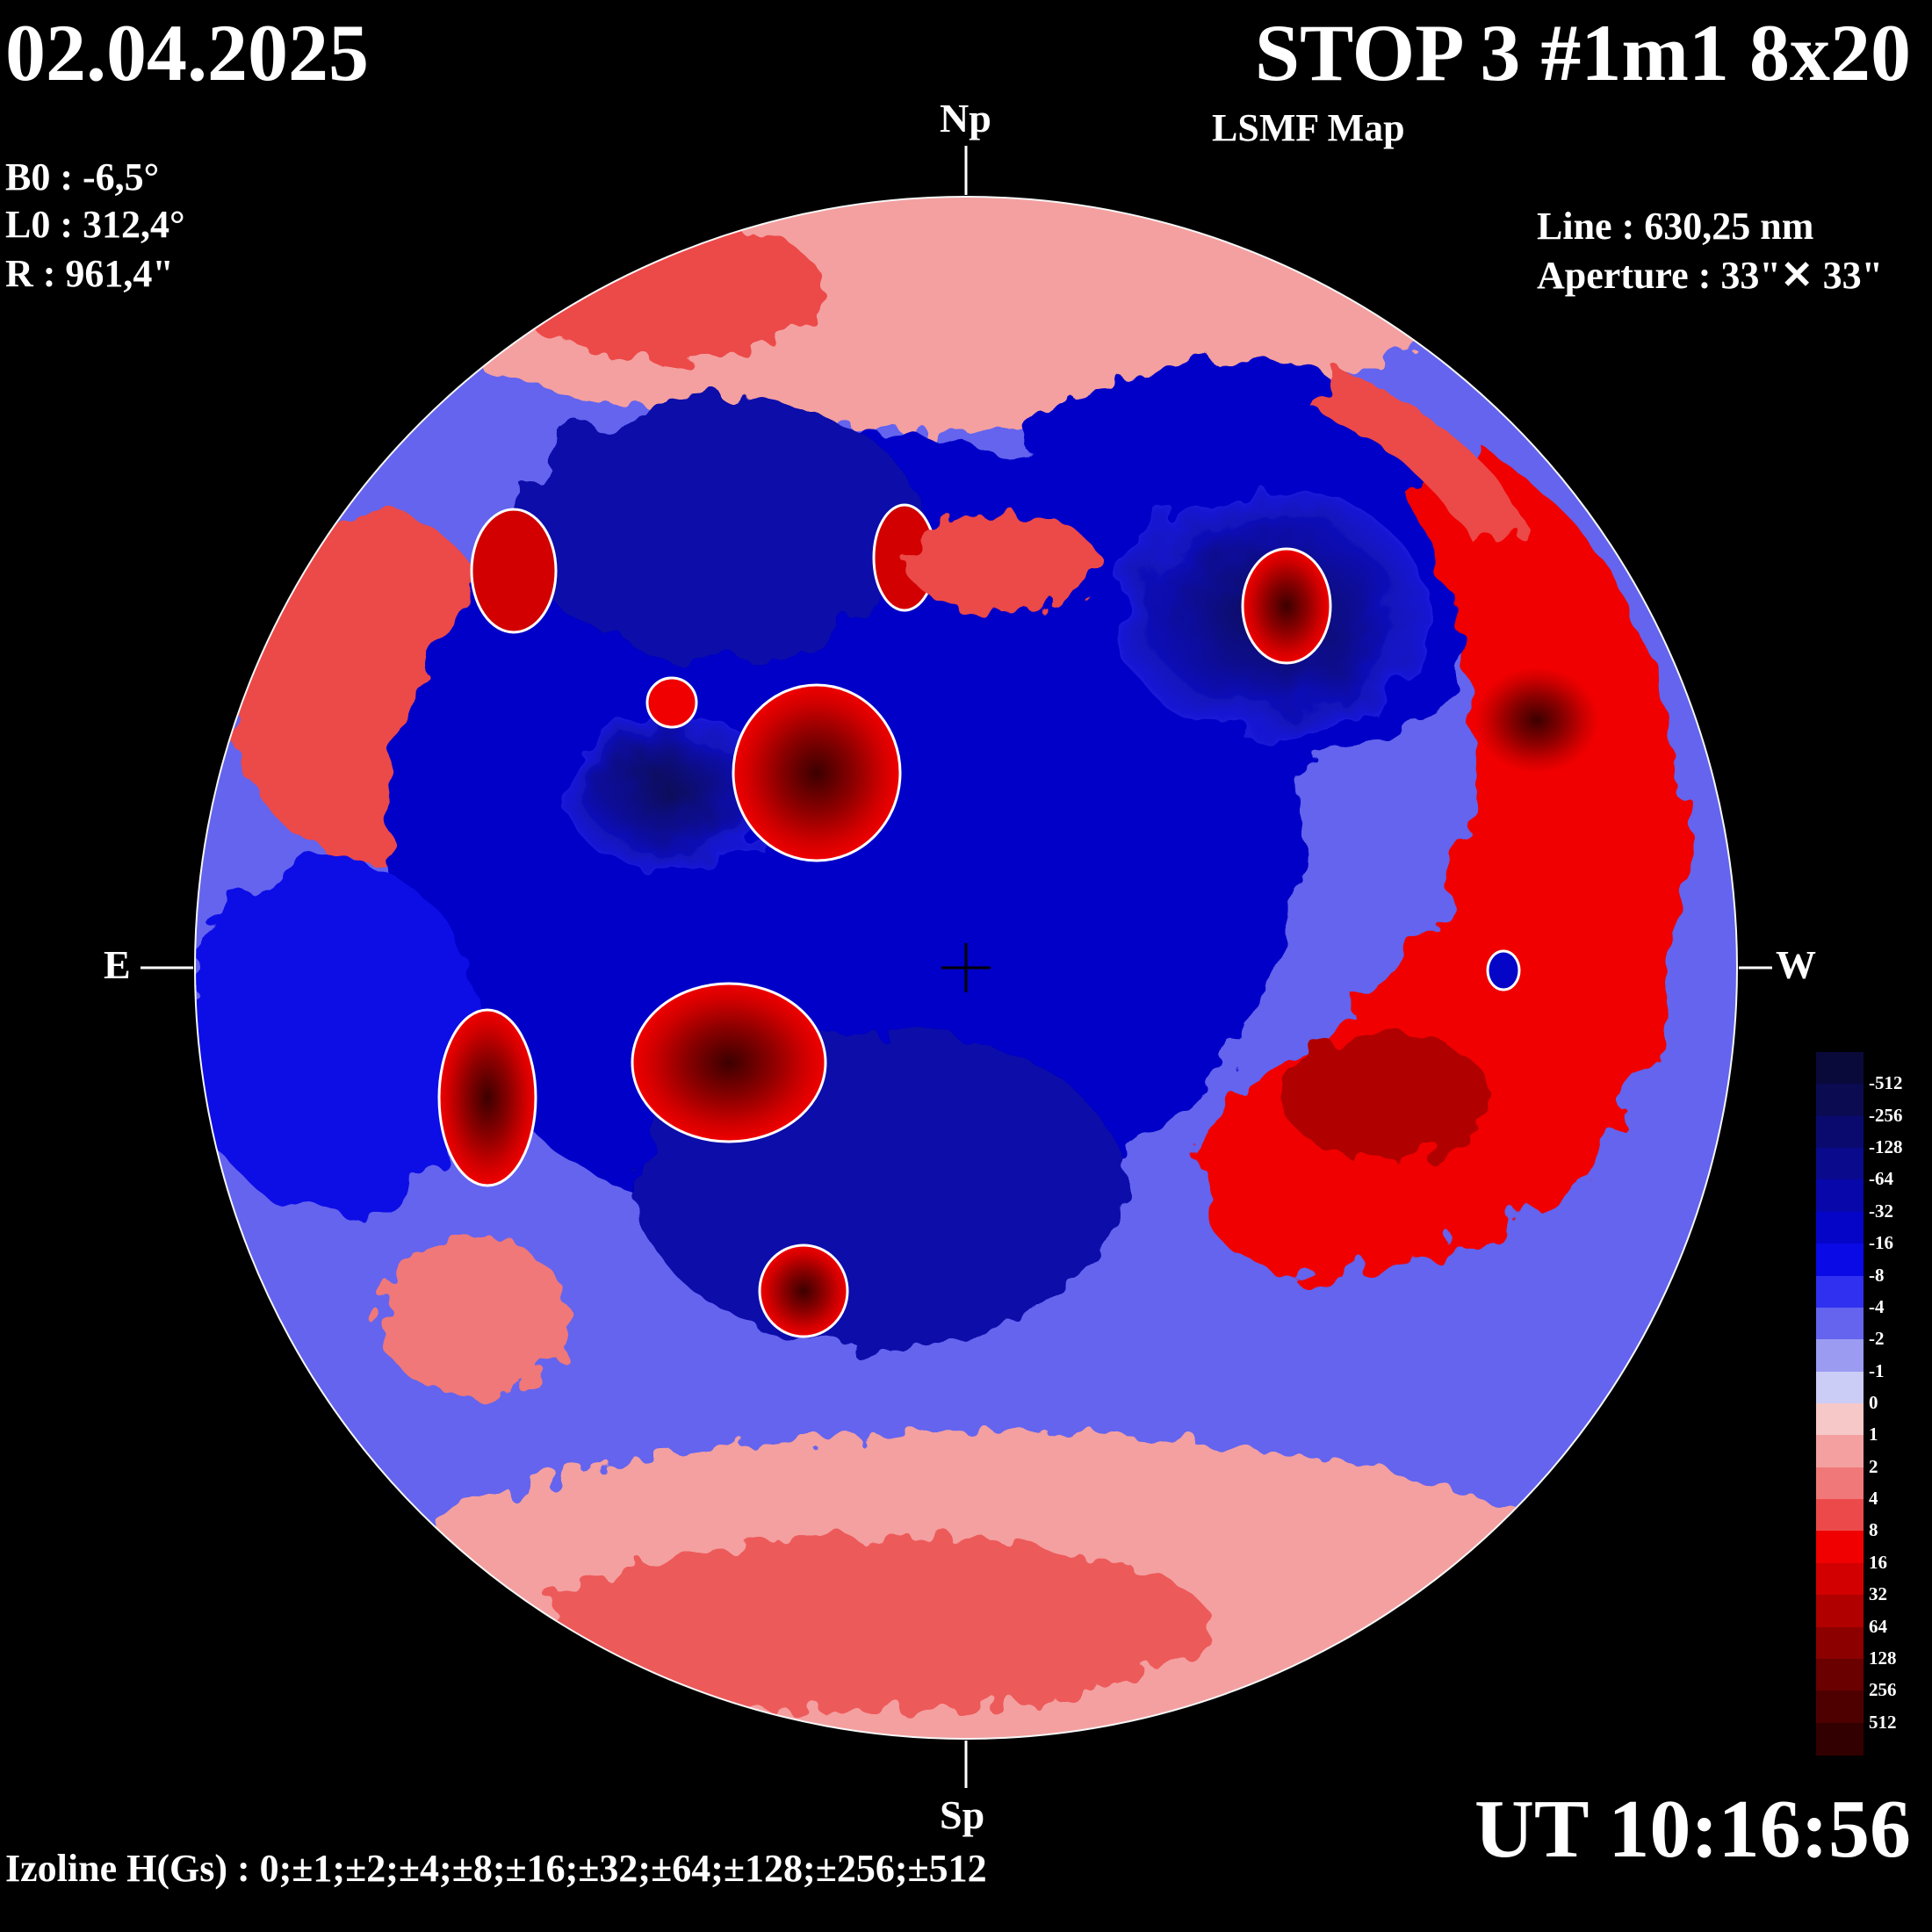 The width and height of the screenshot is (1932, 1932). I want to click on east-blue, so click(339, 1036).